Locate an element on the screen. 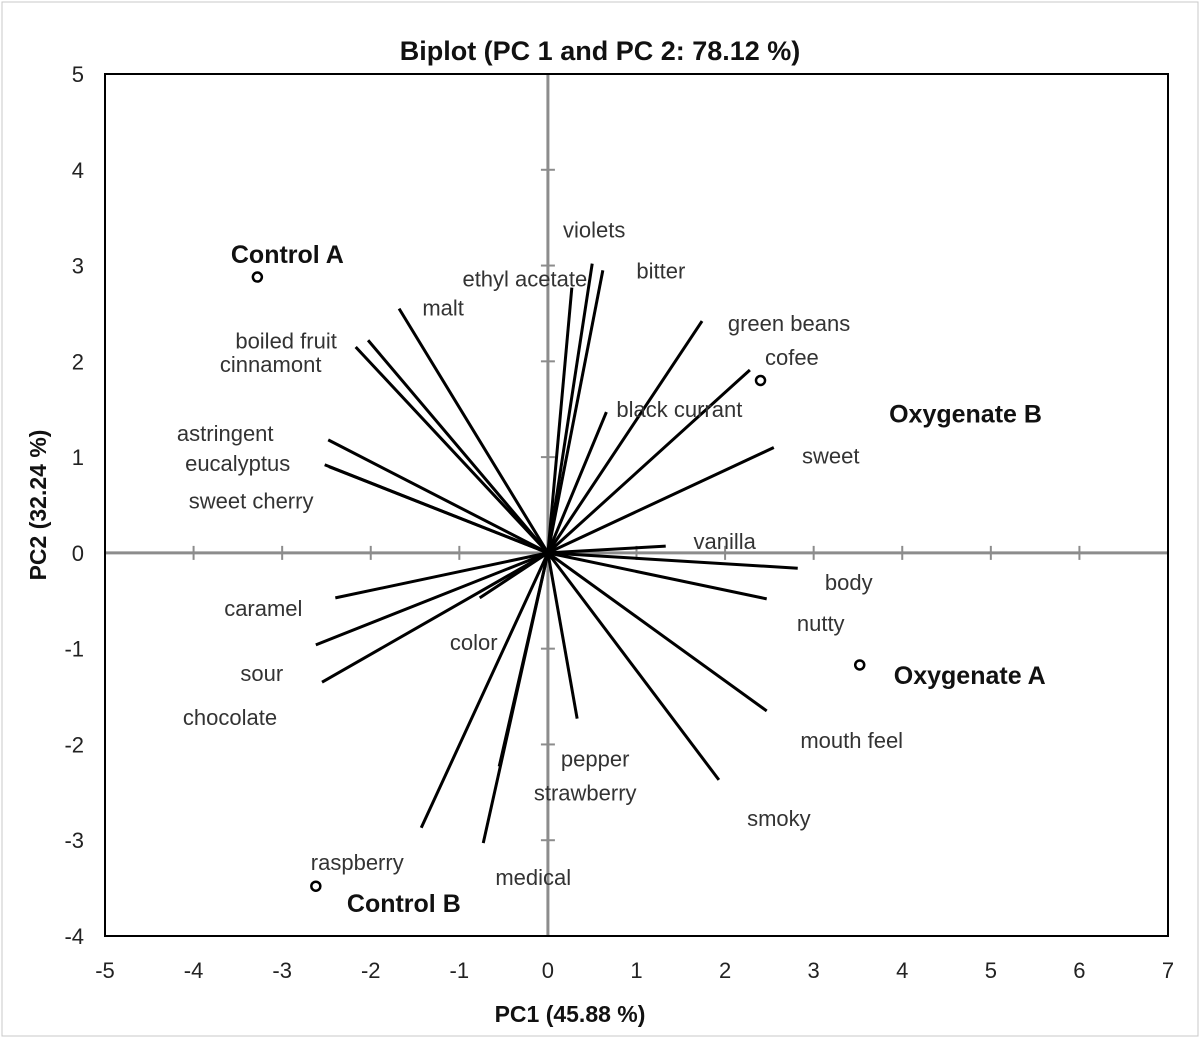  vector-sweet is located at coordinates (661, 500).